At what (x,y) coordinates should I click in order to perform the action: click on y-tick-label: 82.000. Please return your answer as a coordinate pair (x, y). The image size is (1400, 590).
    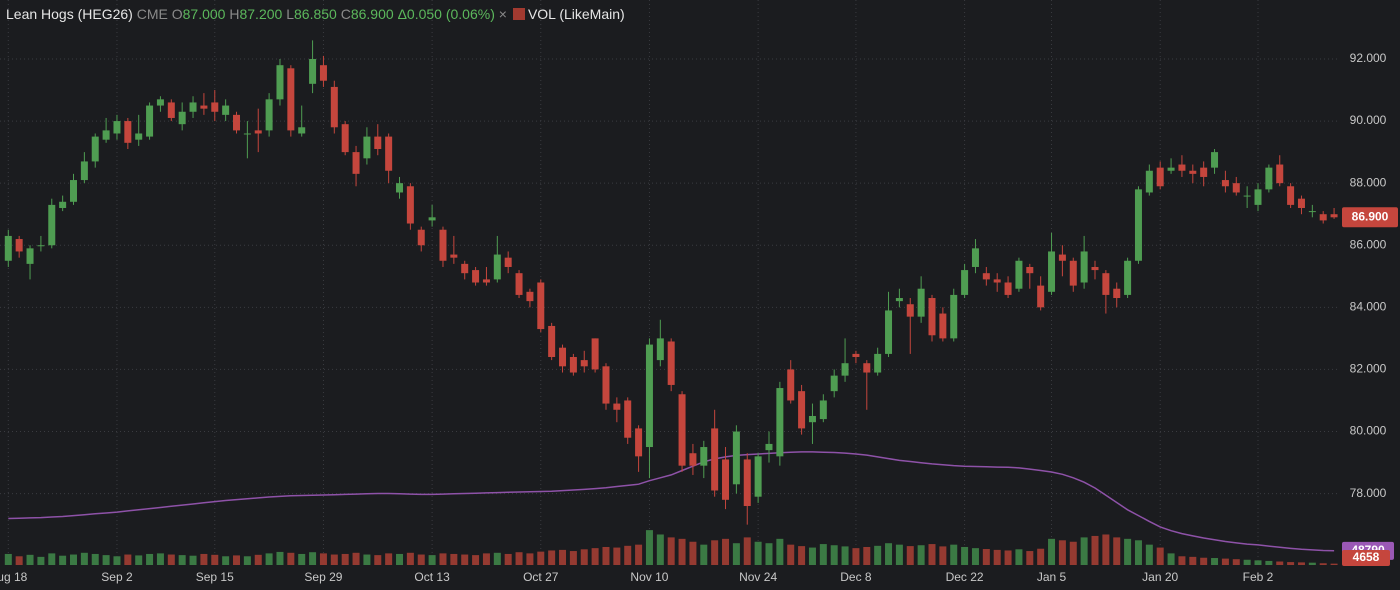
    Looking at the image, I should click on (1368, 369).